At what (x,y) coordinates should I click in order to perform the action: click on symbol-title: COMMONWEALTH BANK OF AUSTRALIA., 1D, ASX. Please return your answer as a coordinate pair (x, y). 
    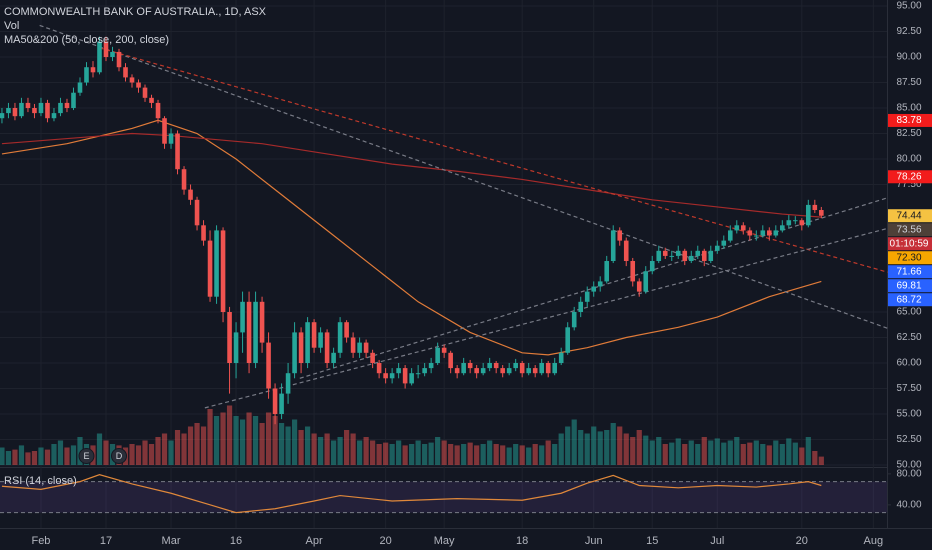
    Looking at the image, I should click on (135, 12).